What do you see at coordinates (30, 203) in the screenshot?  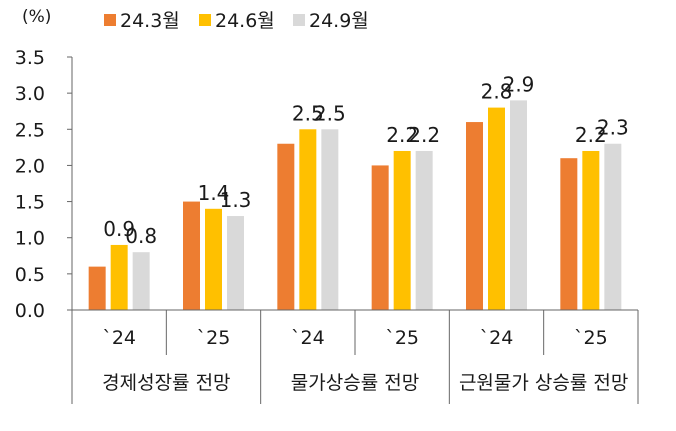 I see `y-tick-label: 1.5` at bounding box center [30, 203].